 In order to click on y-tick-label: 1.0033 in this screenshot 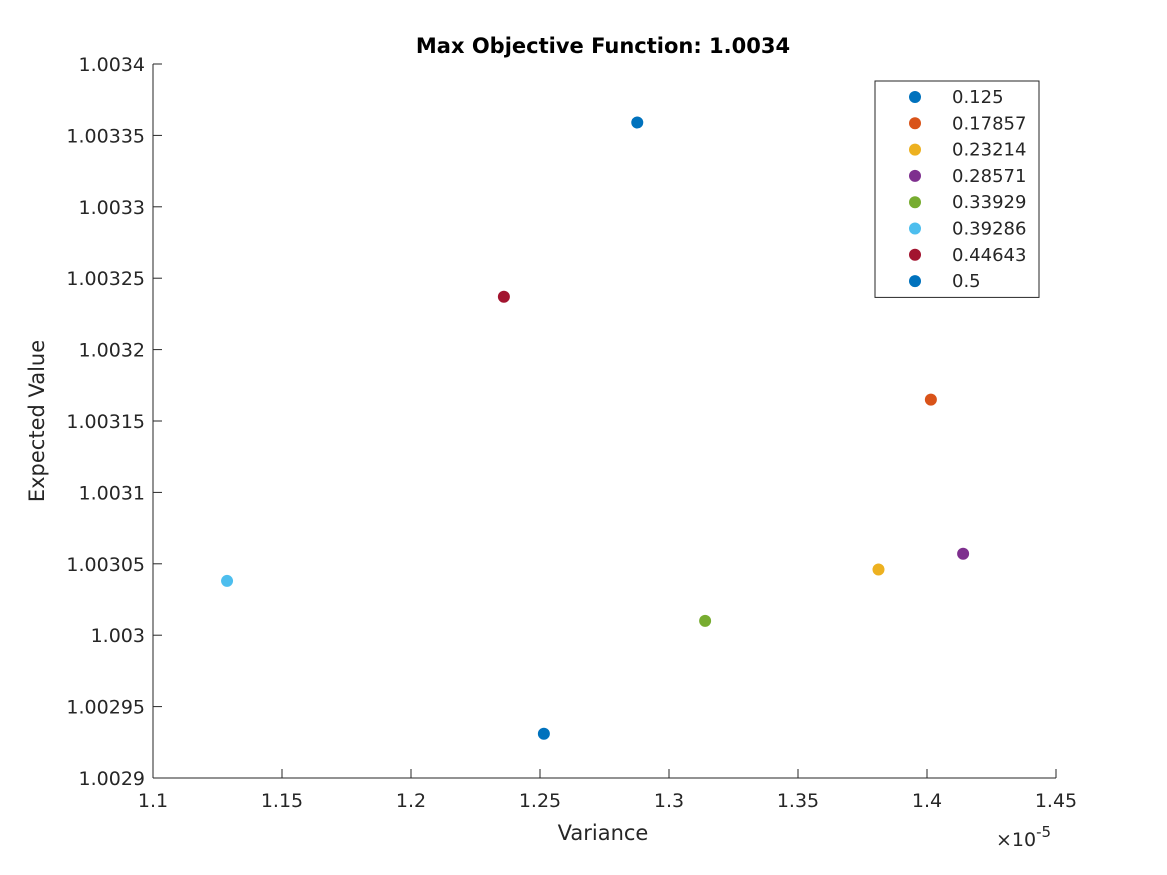, I will do `click(112, 208)`.